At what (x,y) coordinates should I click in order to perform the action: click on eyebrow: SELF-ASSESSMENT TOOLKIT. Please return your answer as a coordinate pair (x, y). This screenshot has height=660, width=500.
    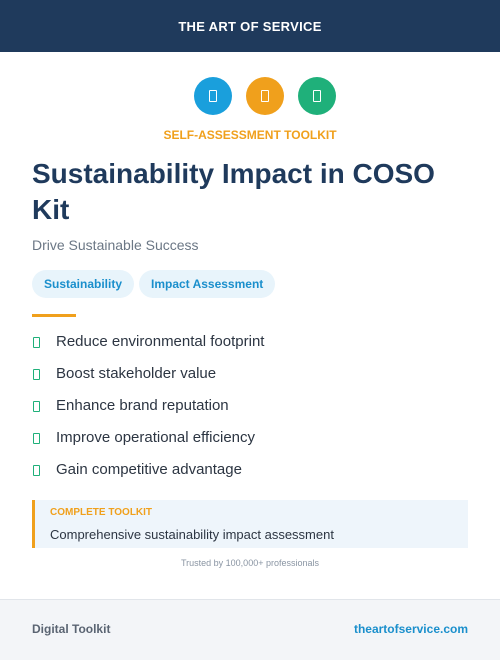
    Looking at the image, I should click on (250, 135).